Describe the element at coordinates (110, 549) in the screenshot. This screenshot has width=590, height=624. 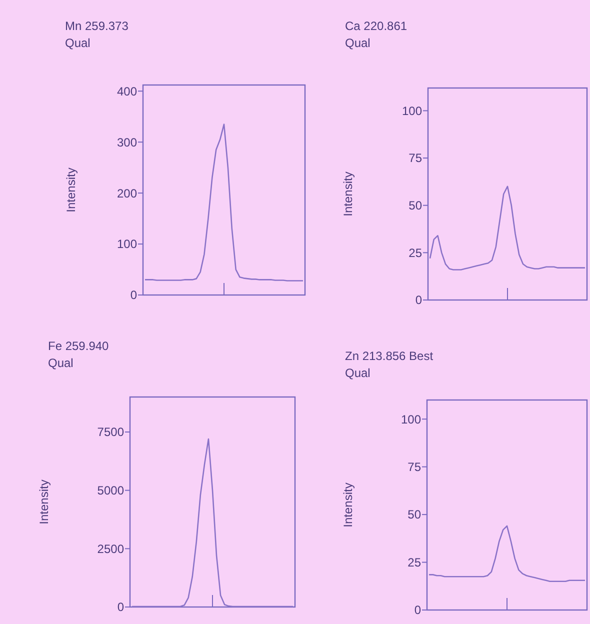
I see `y-tick-label: 2500` at that location.